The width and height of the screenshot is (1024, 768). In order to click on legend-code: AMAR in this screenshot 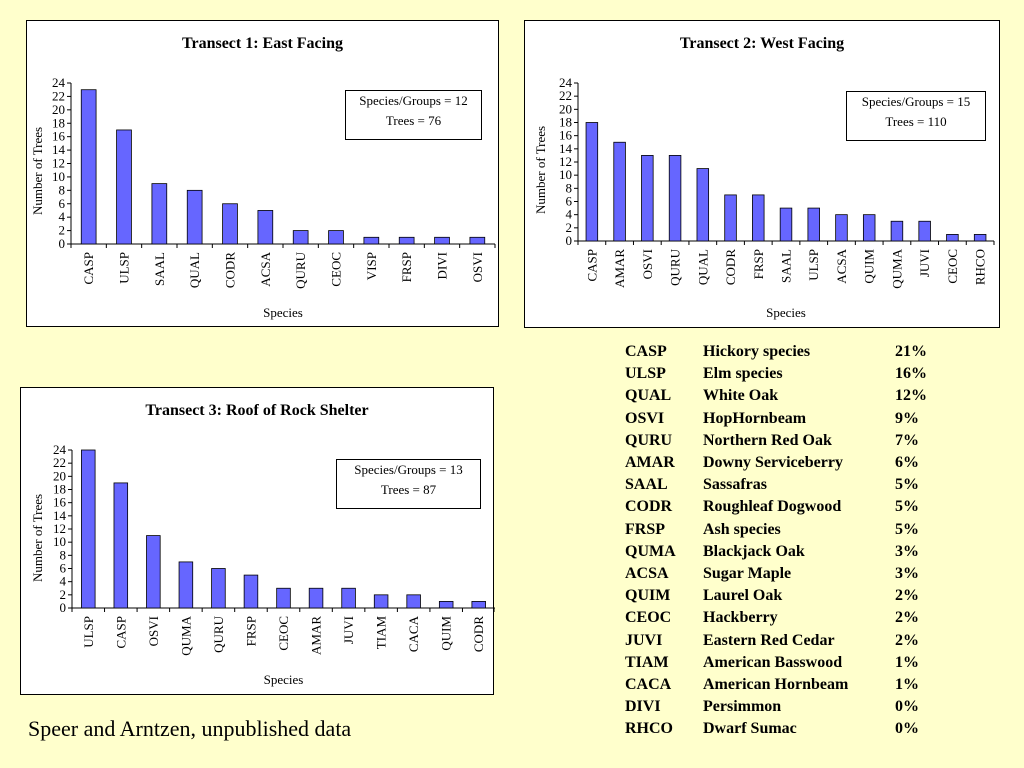, I will do `click(650, 463)`.